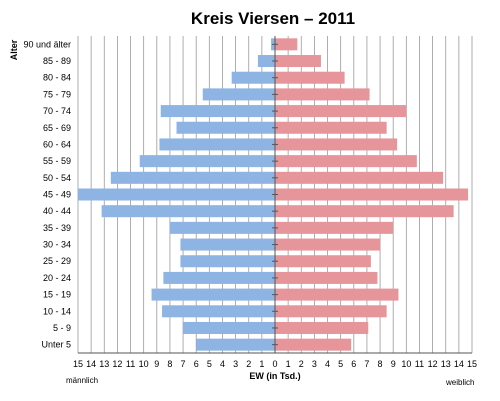 The height and width of the screenshot is (401, 500). Describe the element at coordinates (56, 345) in the screenshot. I see `category-label: Unter 5` at that location.